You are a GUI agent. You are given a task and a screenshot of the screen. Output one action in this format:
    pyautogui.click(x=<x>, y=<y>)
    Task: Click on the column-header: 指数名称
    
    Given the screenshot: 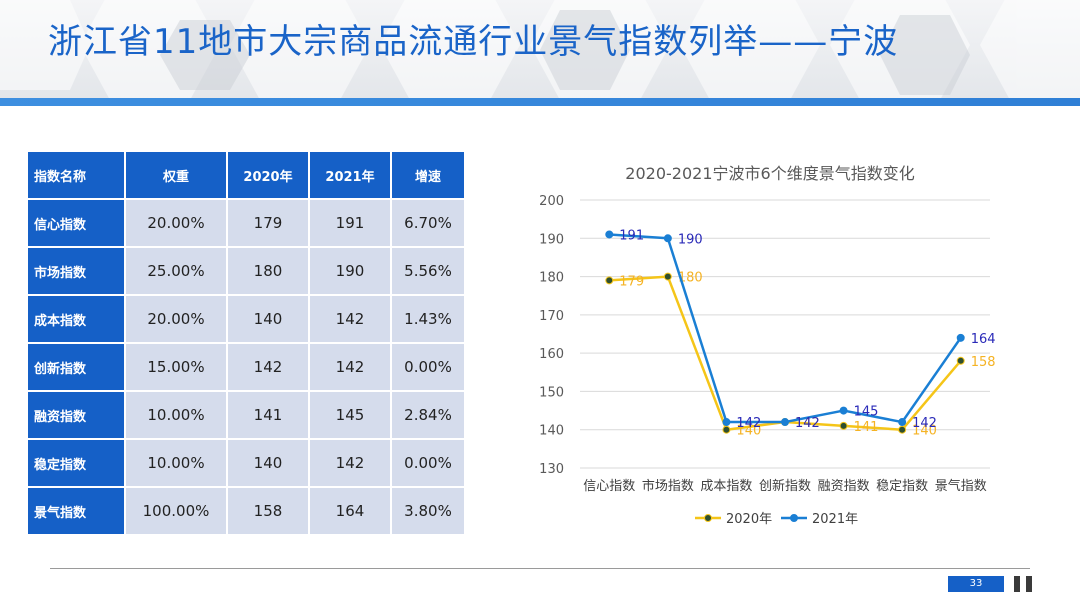 What is the action you would take?
    pyautogui.click(x=77, y=176)
    